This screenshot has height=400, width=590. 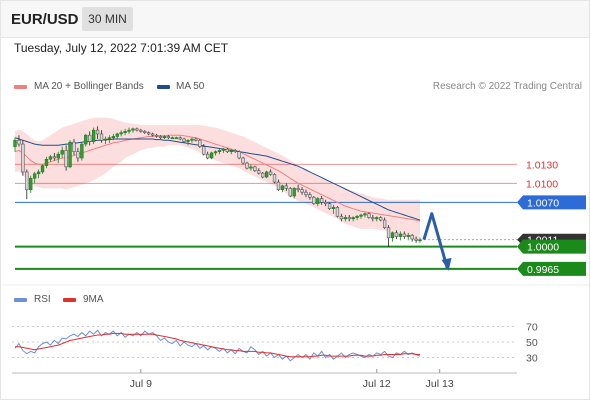 What do you see at coordinates (89, 86) in the screenshot?
I see `bollinger-legend-label: MA 20 + Bollinger Bands` at bounding box center [89, 86].